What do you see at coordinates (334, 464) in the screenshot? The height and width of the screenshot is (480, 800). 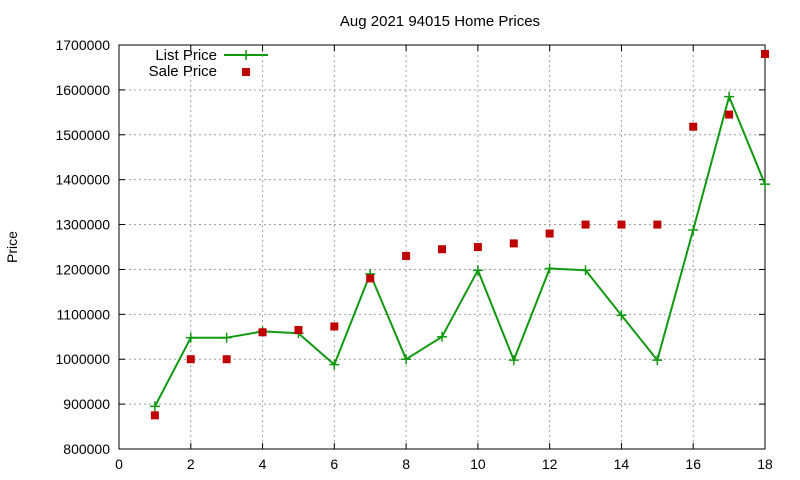 I see `x-tick-label: 6` at bounding box center [334, 464].